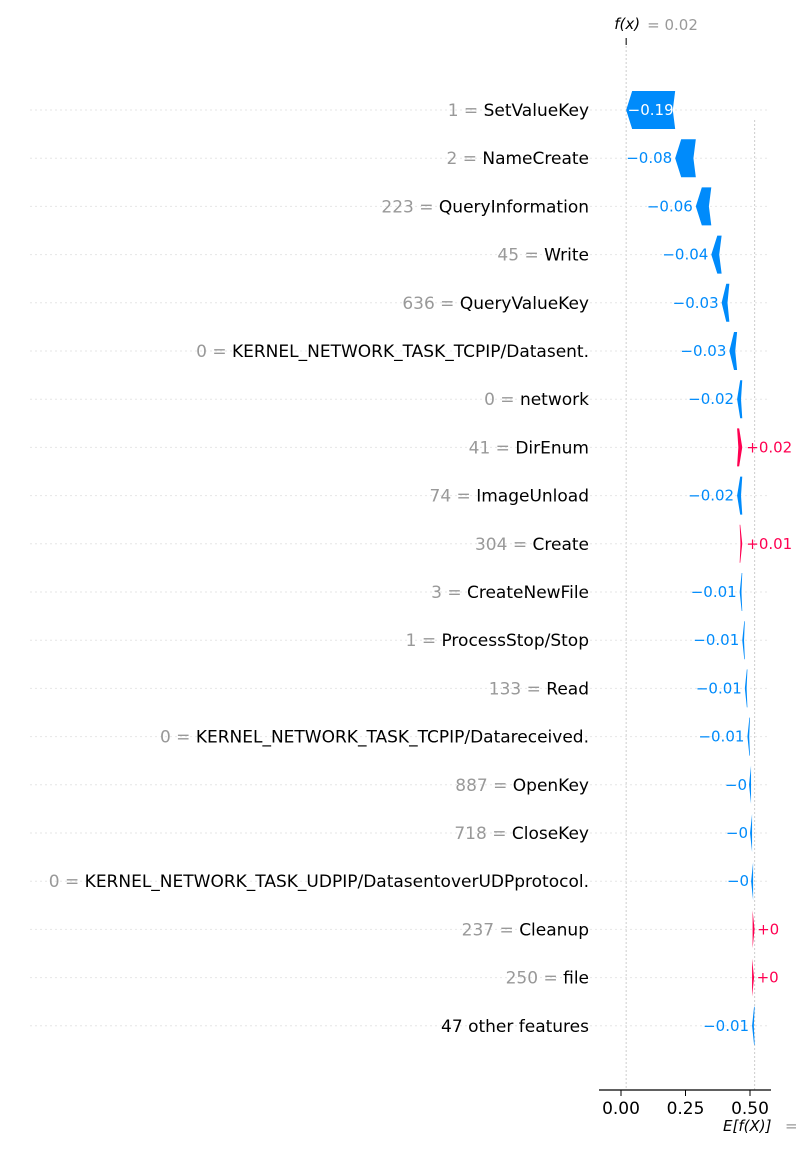  I want to click on feature-value: 3, so click(436, 593).